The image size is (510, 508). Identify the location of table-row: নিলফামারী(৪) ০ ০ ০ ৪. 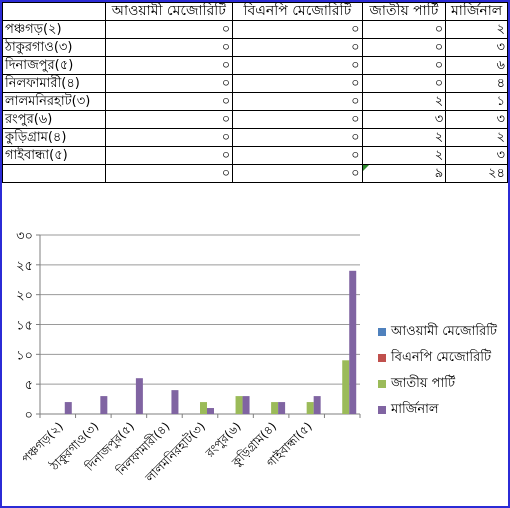
(255, 83).